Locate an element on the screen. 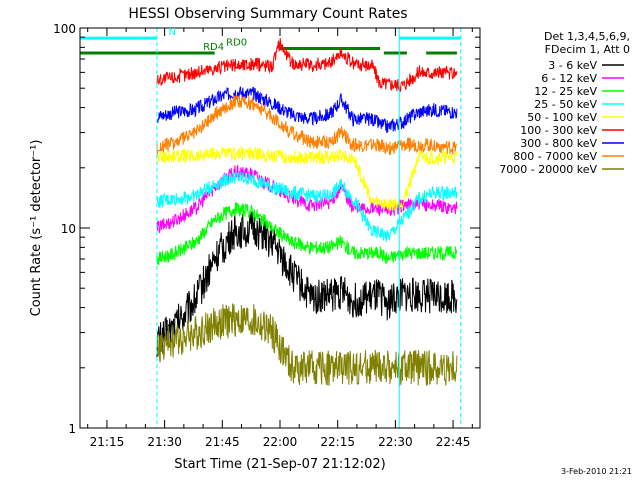 The image size is (640, 480). chart-title: HESSI Observing Summary Count Rates is located at coordinates (267, 14).